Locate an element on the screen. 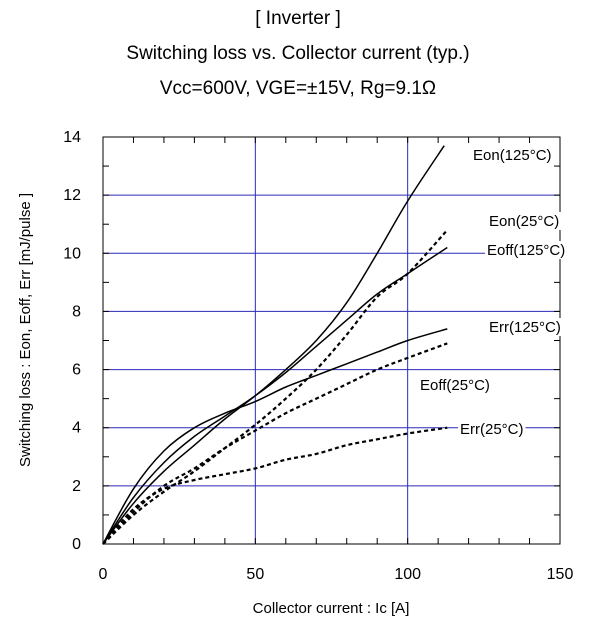 Image resolution: width=592 pixels, height=620 pixels. series-label: Eon(125°C) is located at coordinates (512, 155).